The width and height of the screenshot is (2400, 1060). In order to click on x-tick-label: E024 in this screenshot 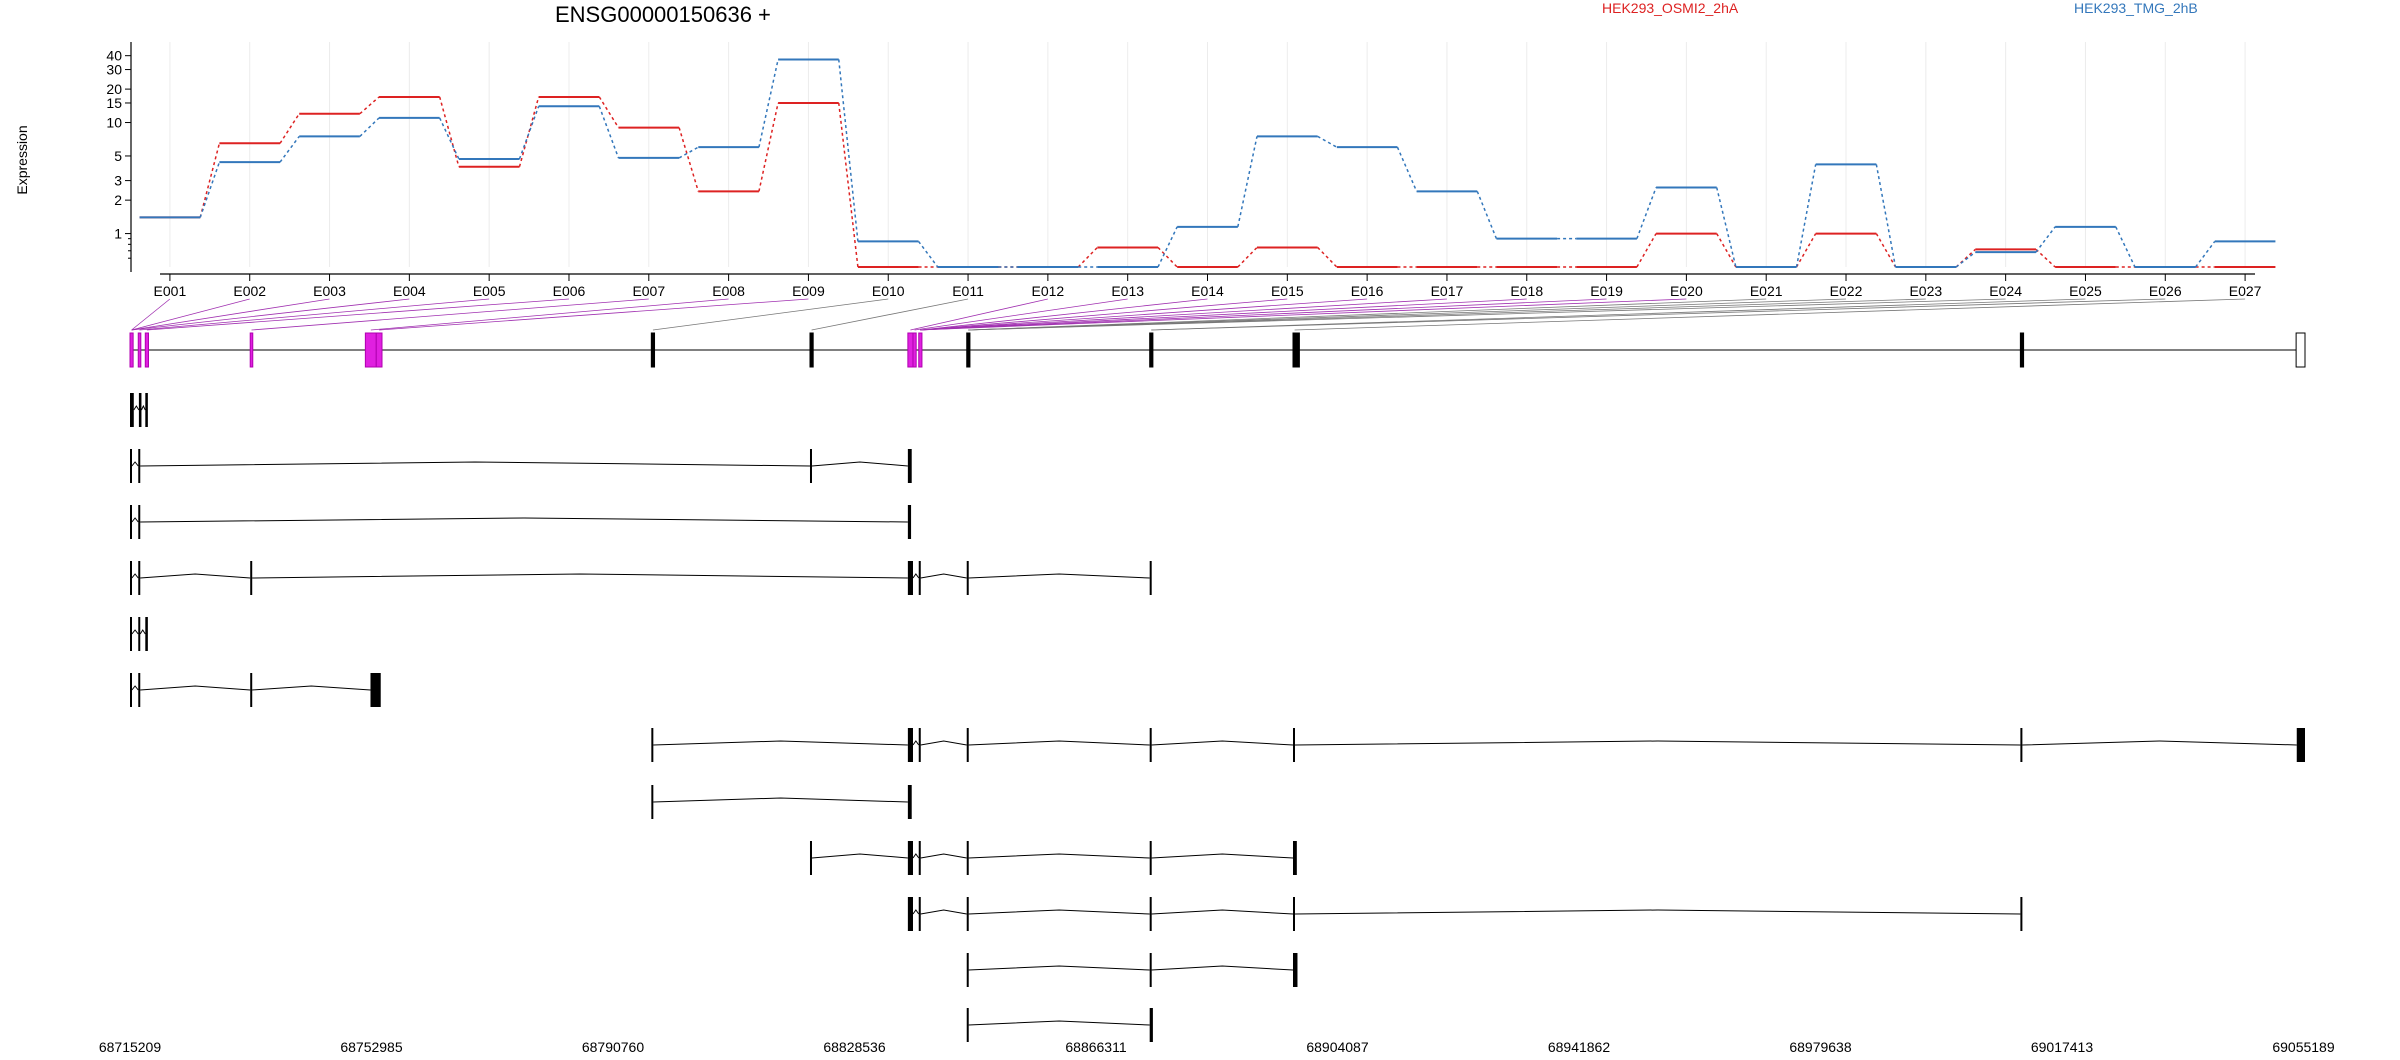, I will do `click(2005, 291)`.